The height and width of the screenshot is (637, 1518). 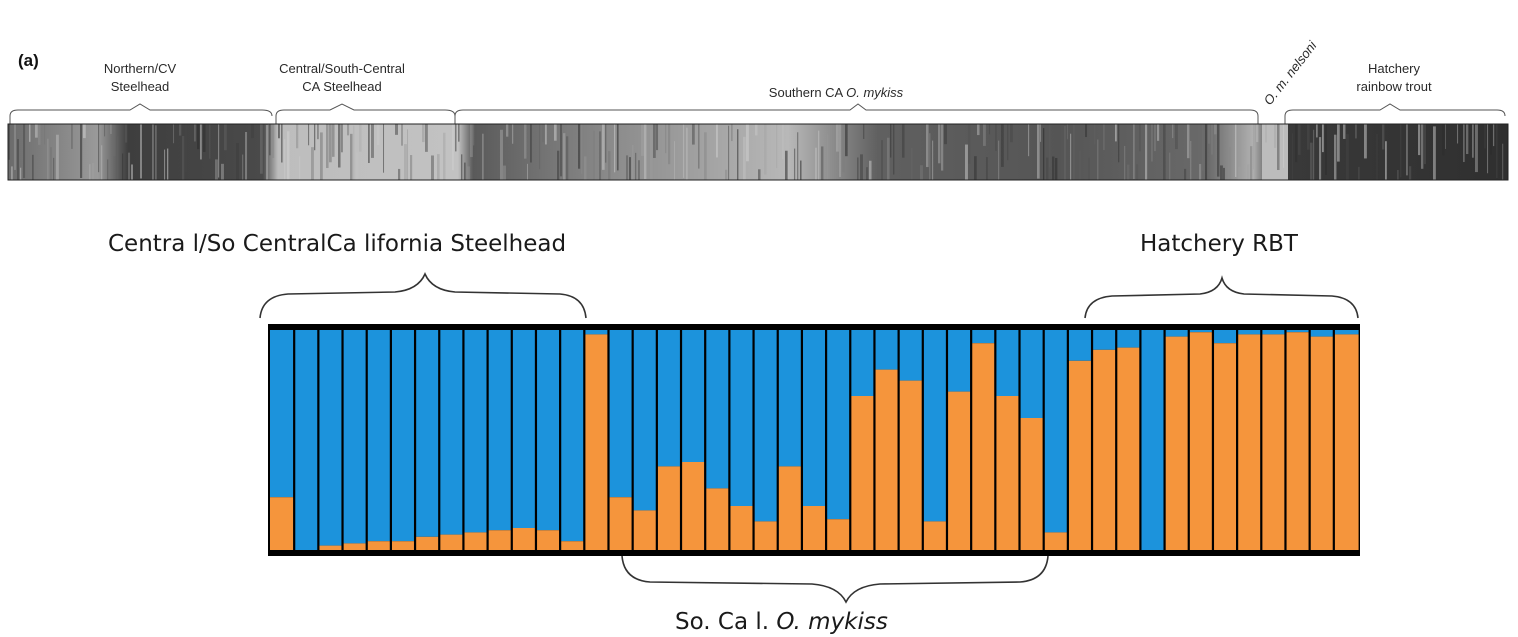 What do you see at coordinates (814, 553) in the screenshot?
I see `plot-bottom-border` at bounding box center [814, 553].